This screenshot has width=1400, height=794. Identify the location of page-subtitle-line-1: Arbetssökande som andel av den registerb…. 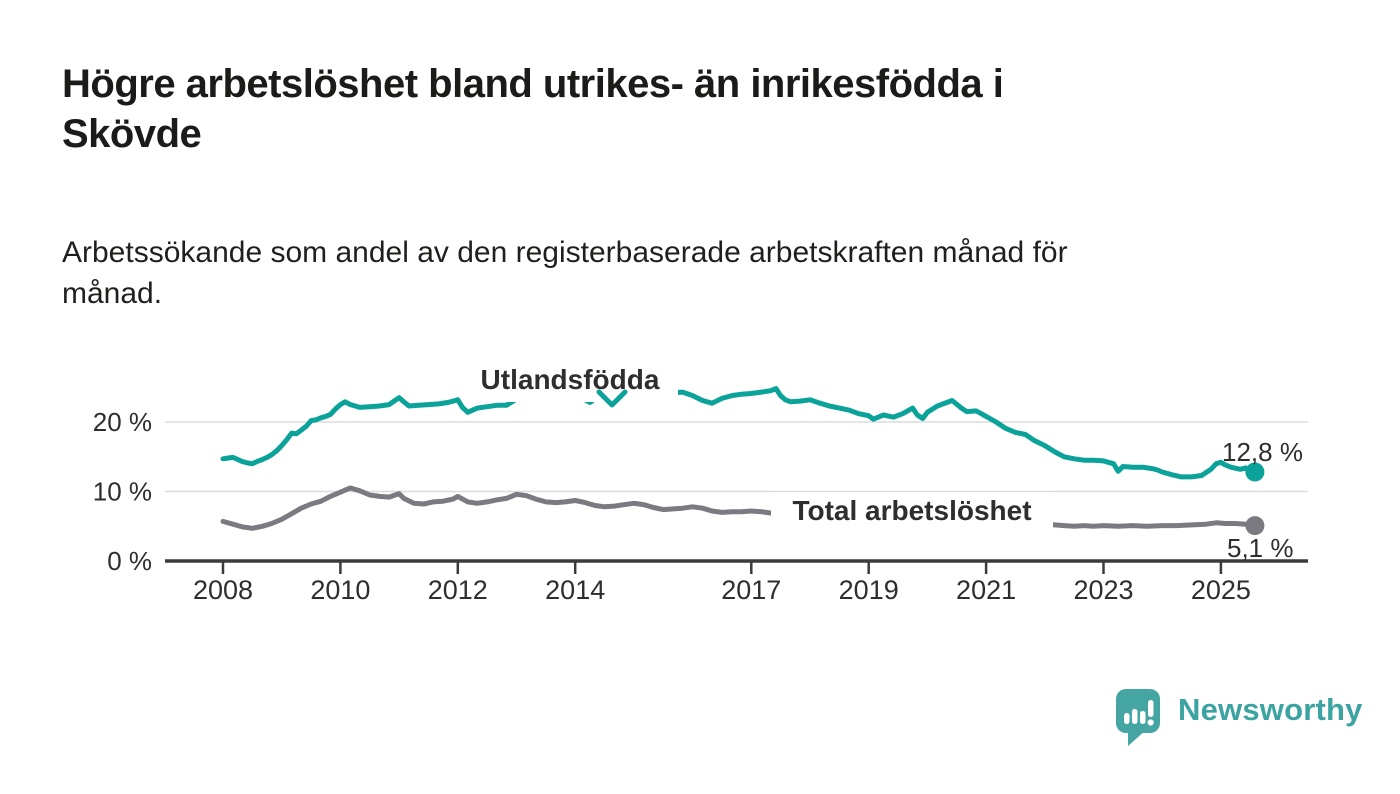
(565, 252).